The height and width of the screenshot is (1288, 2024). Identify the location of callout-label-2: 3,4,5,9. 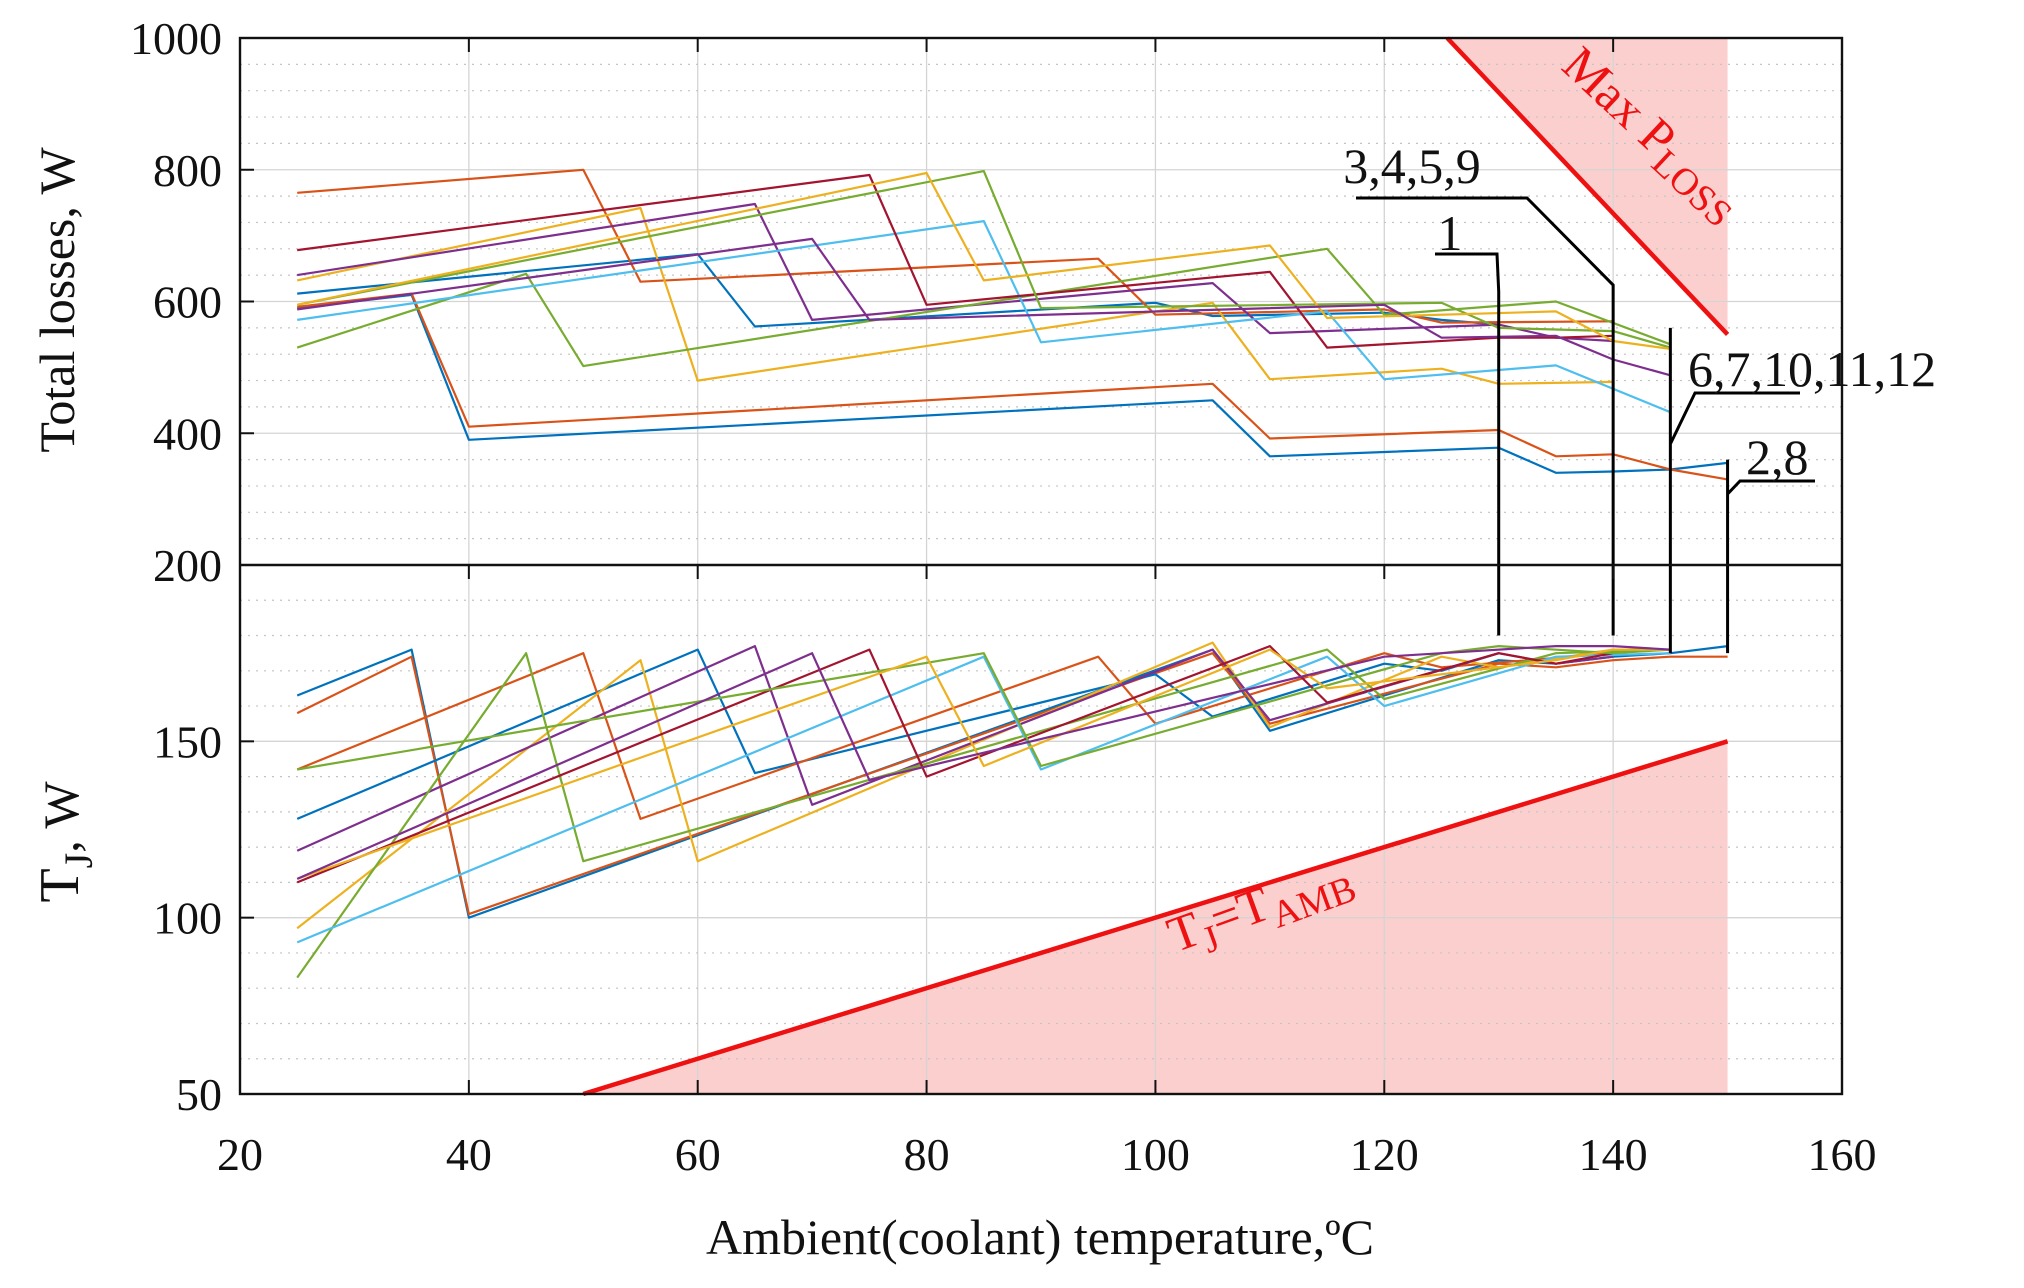
(1412, 166).